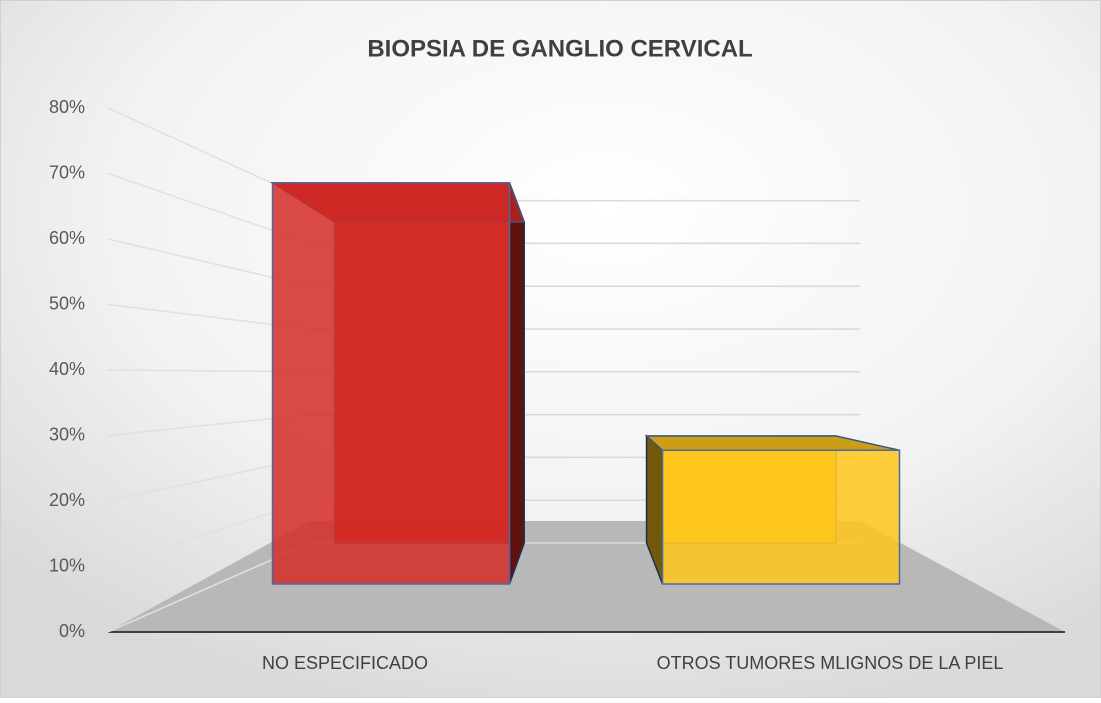 Image resolution: width=1101 pixels, height=703 pixels. What do you see at coordinates (67, 172) in the screenshot?
I see `y-tick-label: 70%` at bounding box center [67, 172].